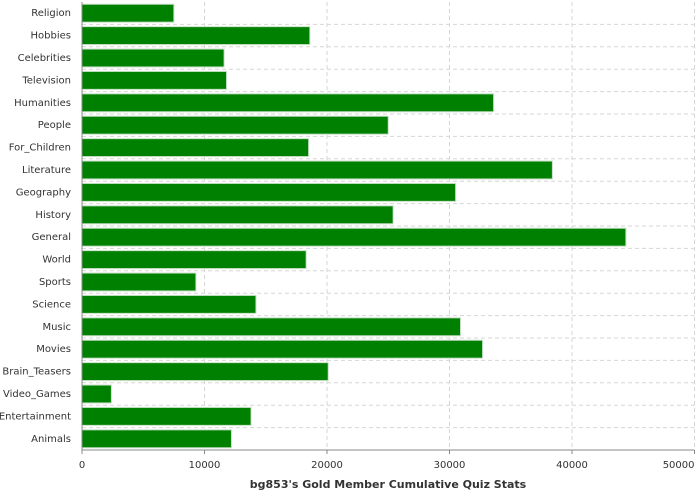 The height and width of the screenshot is (500, 700). Describe the element at coordinates (53, 349) in the screenshot. I see `y-tick-label: Movies` at that location.